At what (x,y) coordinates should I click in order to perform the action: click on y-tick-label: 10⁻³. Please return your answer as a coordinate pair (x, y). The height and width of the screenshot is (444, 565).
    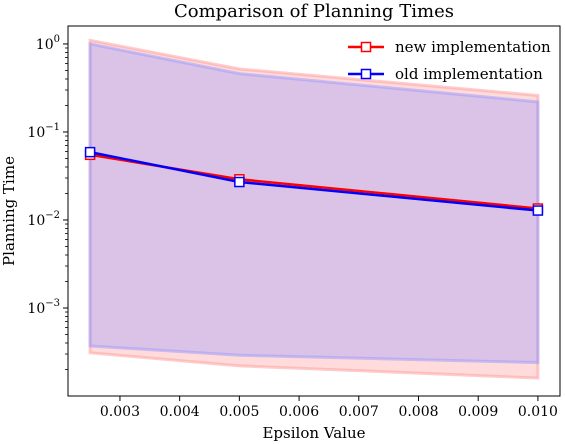
    Looking at the image, I should click on (43, 307).